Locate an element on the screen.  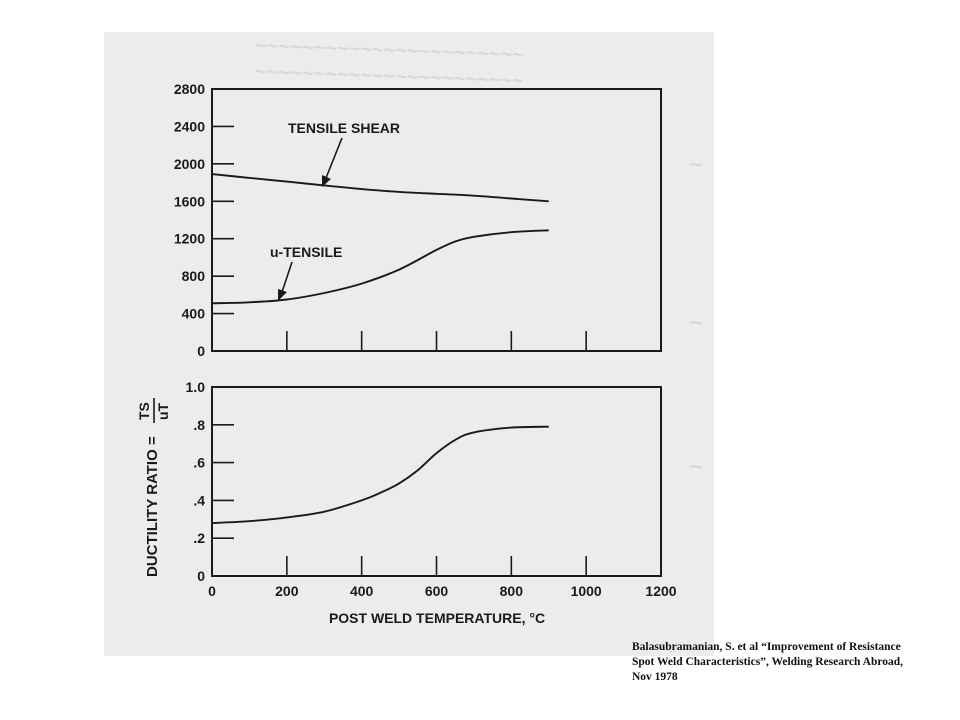
lower-series-group is located at coordinates (380, 475).